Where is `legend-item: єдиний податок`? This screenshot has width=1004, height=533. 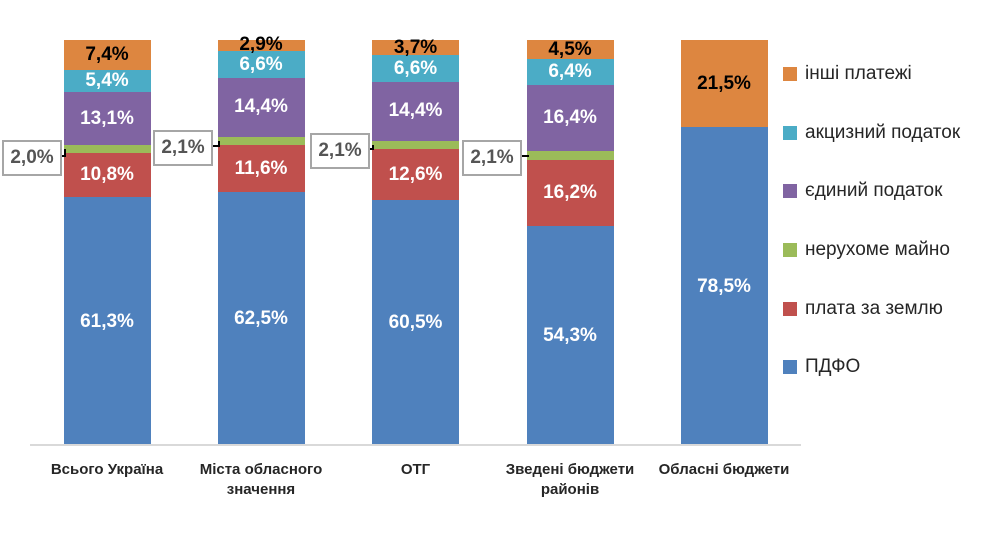 legend-item: єдиний податок is located at coordinates (862, 191).